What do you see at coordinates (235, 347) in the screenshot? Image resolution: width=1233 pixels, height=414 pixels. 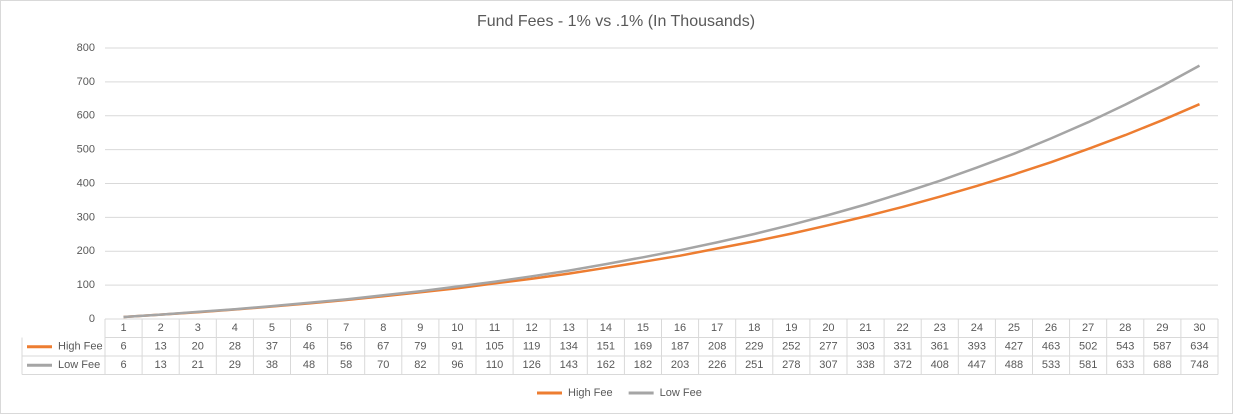 I see `table-cell: 28` at bounding box center [235, 347].